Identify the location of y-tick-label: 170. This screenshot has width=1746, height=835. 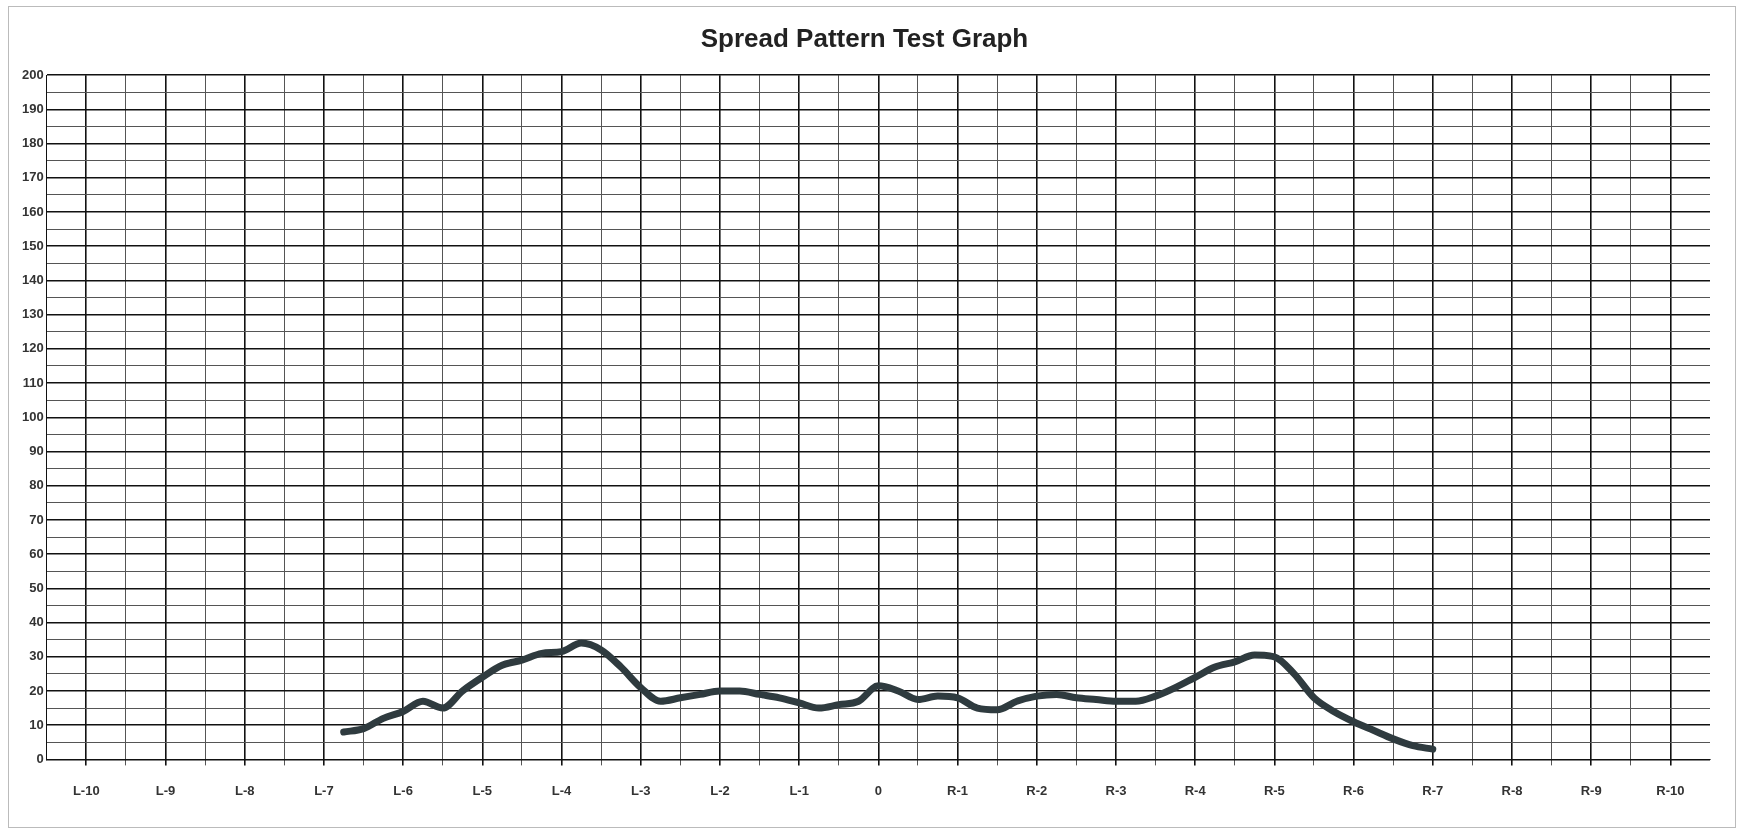
(32, 177).